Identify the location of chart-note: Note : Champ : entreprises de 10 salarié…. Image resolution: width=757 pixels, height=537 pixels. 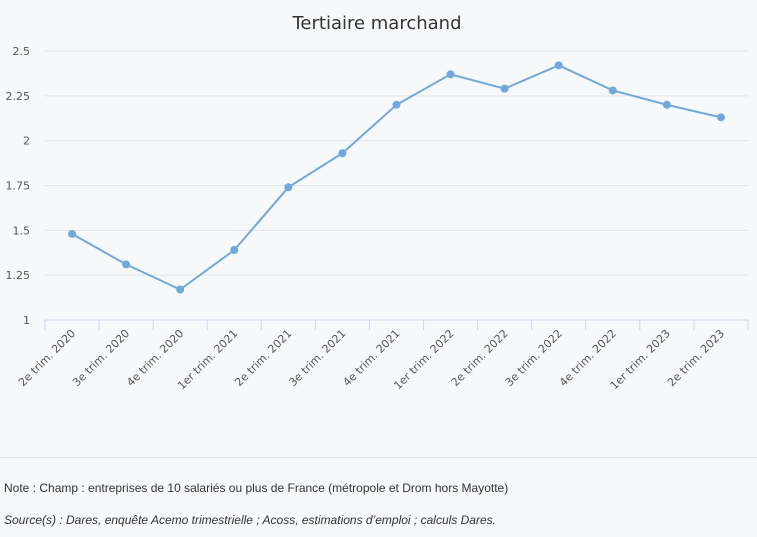
(256, 488).